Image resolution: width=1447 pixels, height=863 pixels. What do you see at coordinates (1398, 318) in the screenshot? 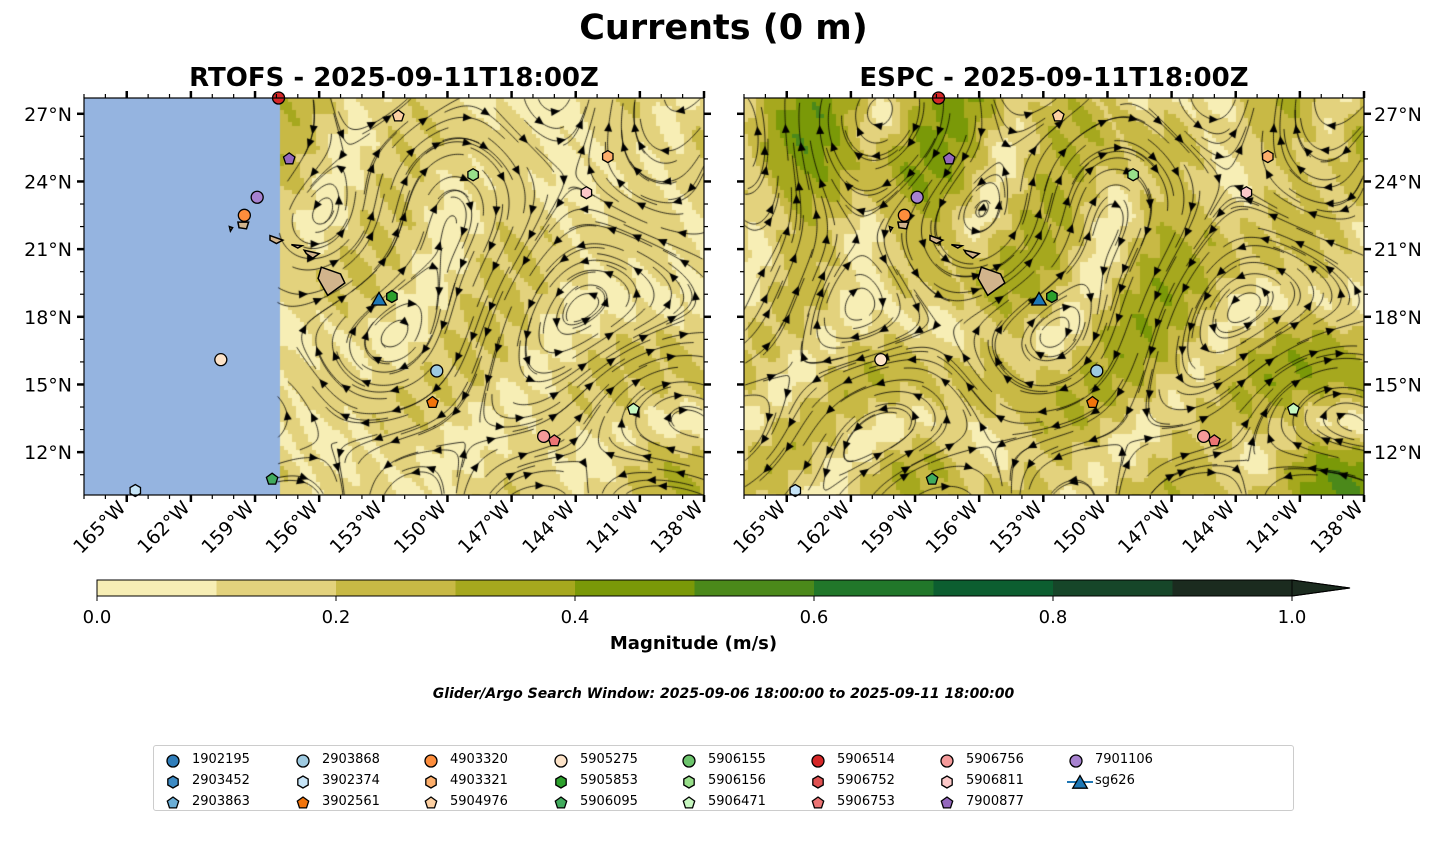
I see `lat-tick-label: 18°N` at bounding box center [1398, 318].